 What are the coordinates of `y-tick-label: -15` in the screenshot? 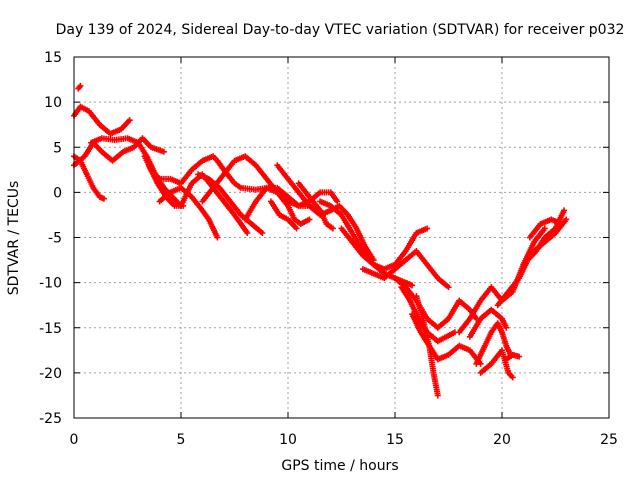 It's located at (50, 329).